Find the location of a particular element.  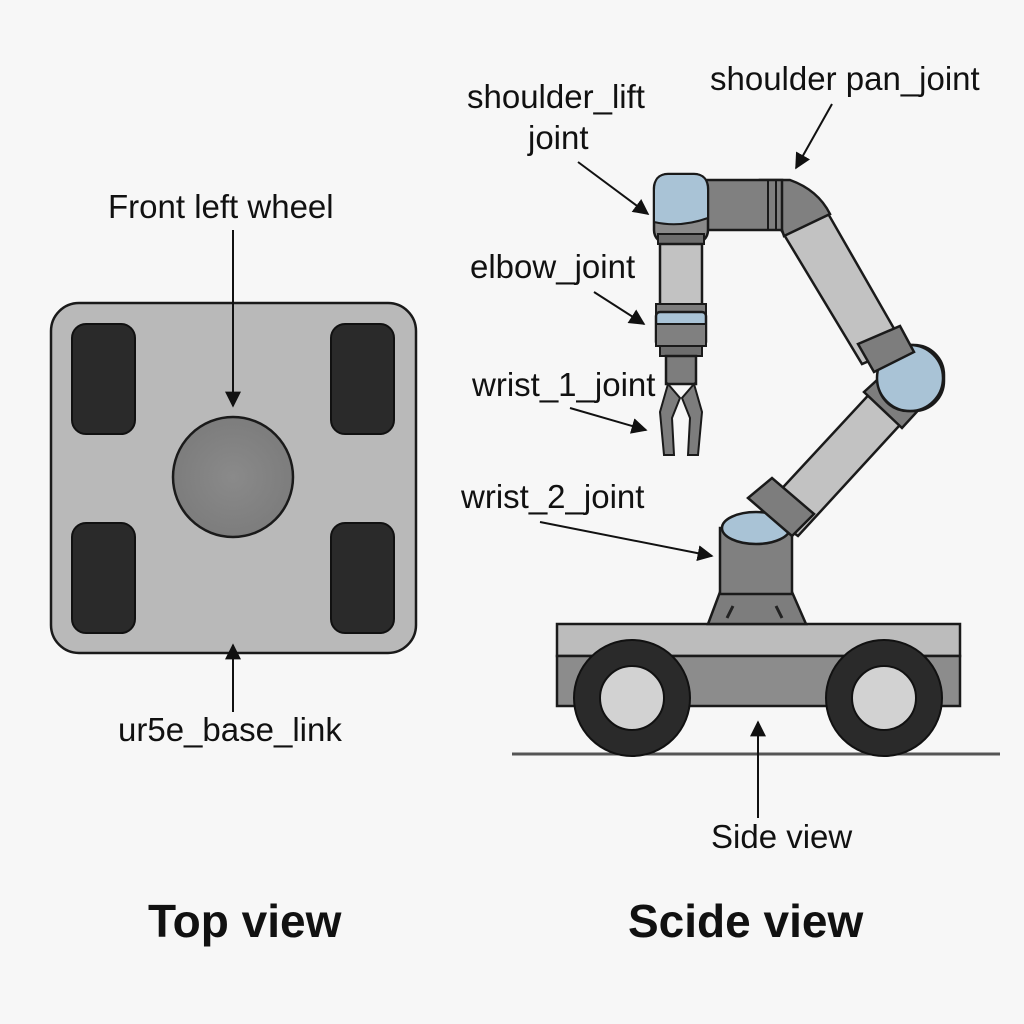

label-shoulder-pan: shoulder pan_joint is located at coordinates (845, 78).